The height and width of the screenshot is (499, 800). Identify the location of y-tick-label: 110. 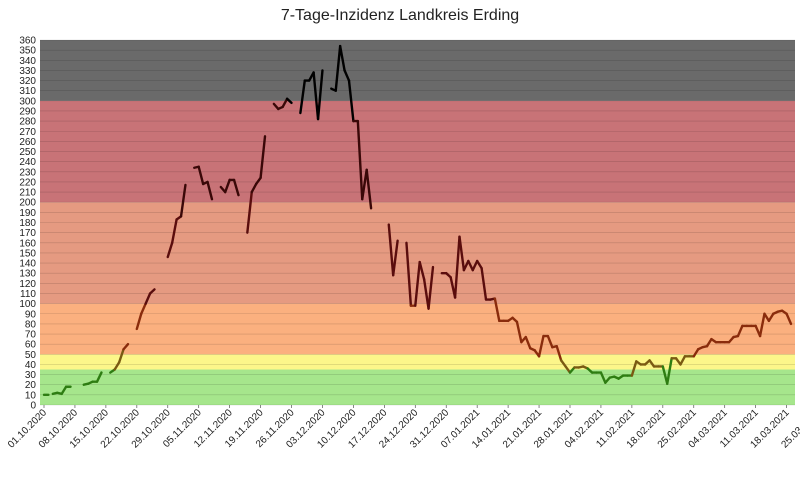
(28, 294).